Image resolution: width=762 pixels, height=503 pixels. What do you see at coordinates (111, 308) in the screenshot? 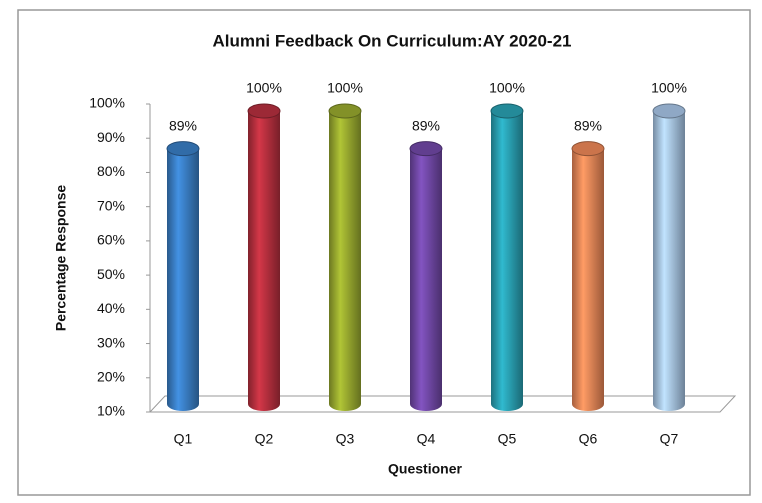
I see `y-tick-label: 40%` at bounding box center [111, 308].